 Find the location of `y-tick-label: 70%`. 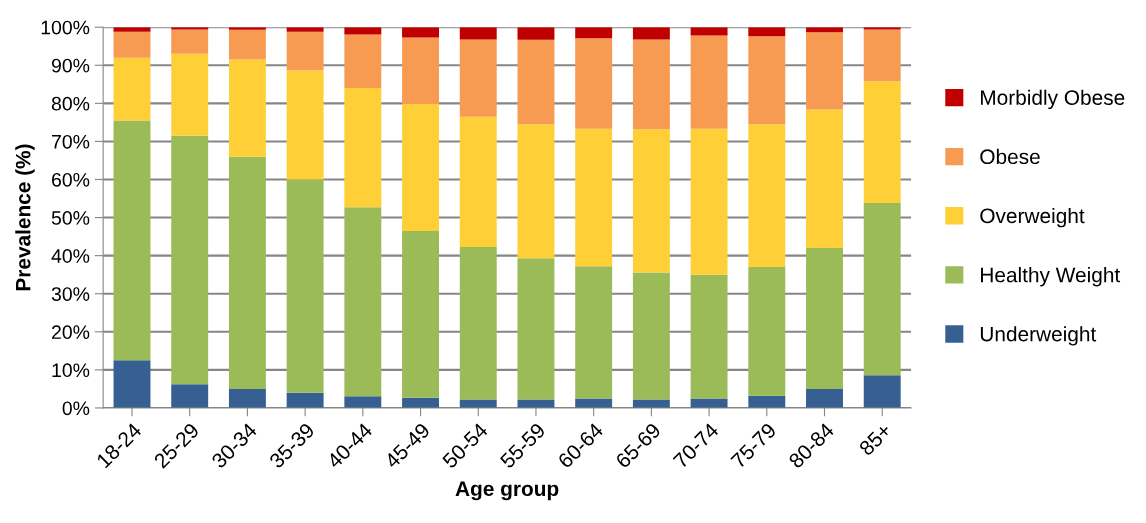

y-tick-label: 70% is located at coordinates (71, 141).